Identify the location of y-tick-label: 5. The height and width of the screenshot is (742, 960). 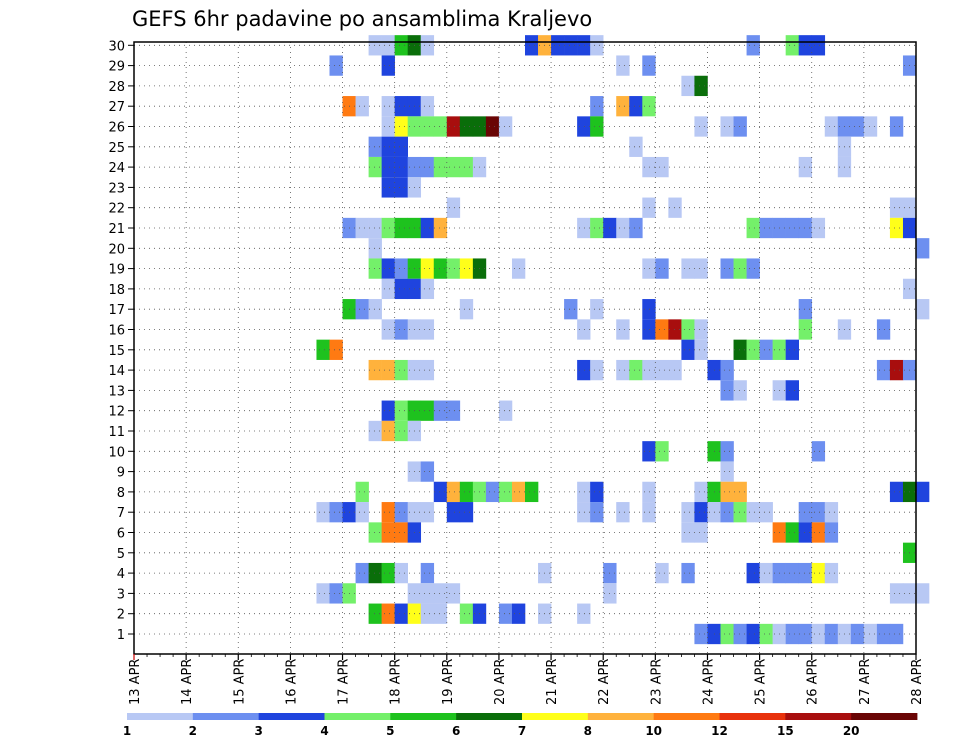
(121, 554).